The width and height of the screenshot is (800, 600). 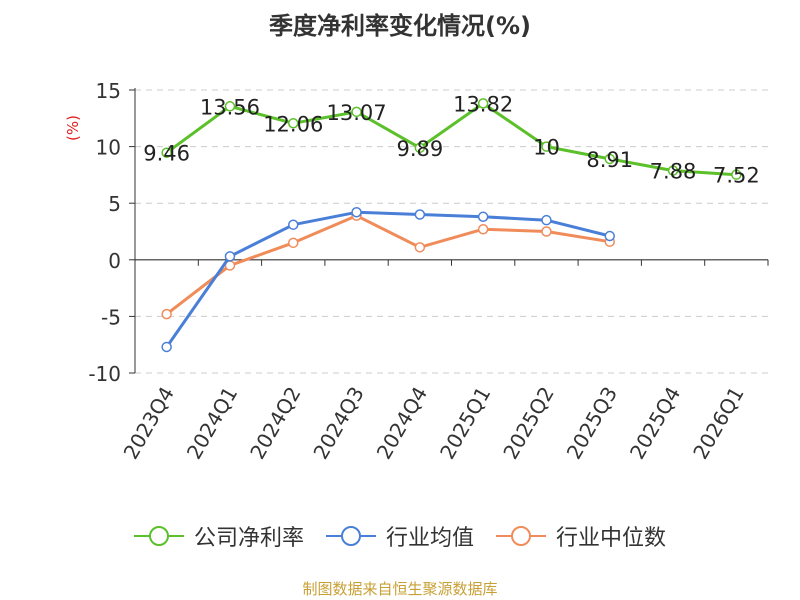 I want to click on data-label: 9.89, so click(x=419, y=149).